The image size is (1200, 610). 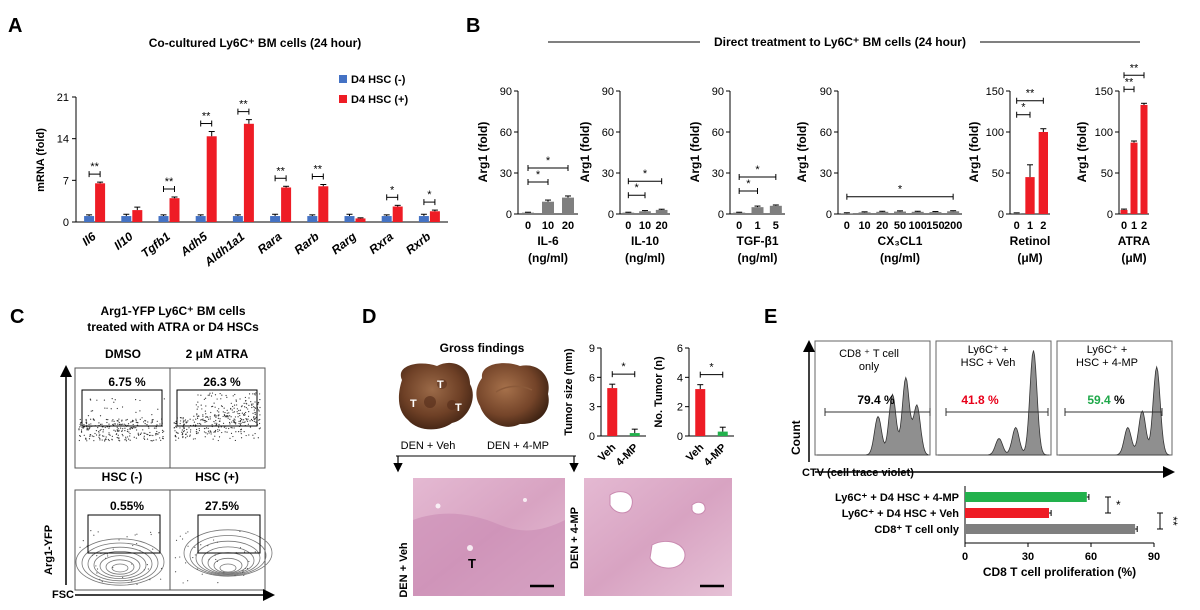 What do you see at coordinates (63, 140) in the screenshot?
I see `y-tick-label: 14` at bounding box center [63, 140].